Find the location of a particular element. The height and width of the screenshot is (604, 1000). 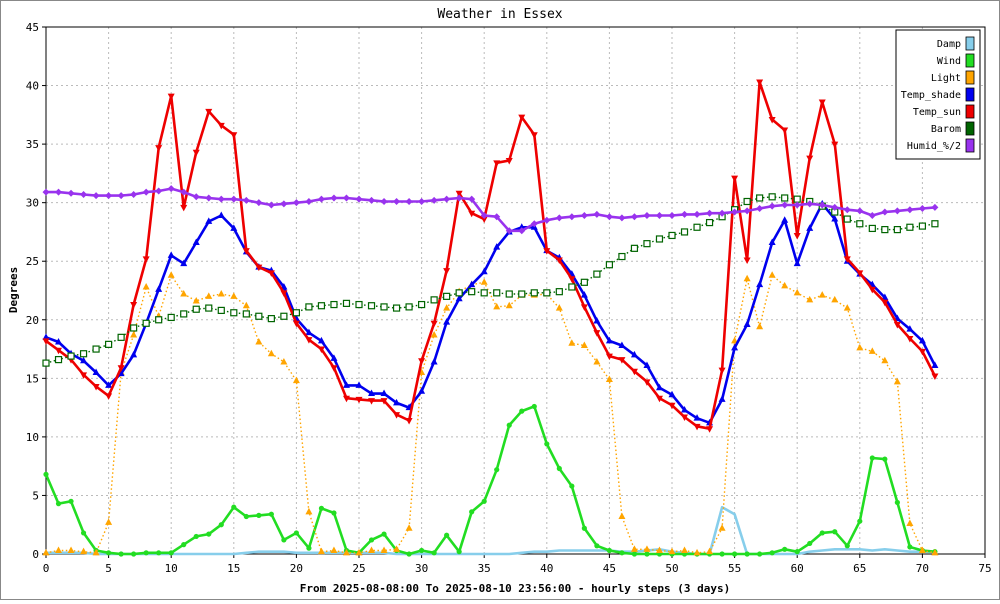

x-tick-label: 30 is located at coordinates (421, 568).